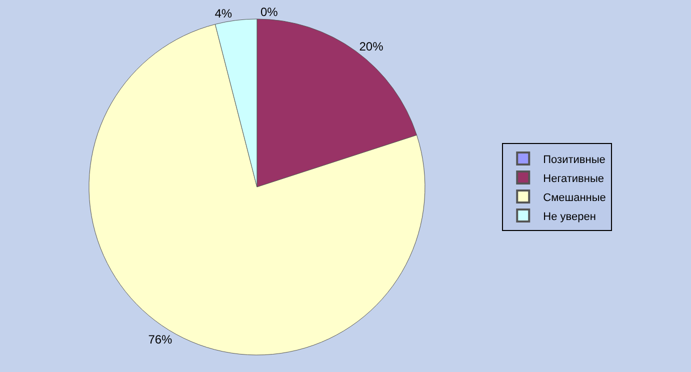 This screenshot has width=691, height=372. What do you see at coordinates (223, 13) in the screenshot?
I see `data-label: 4%` at bounding box center [223, 13].